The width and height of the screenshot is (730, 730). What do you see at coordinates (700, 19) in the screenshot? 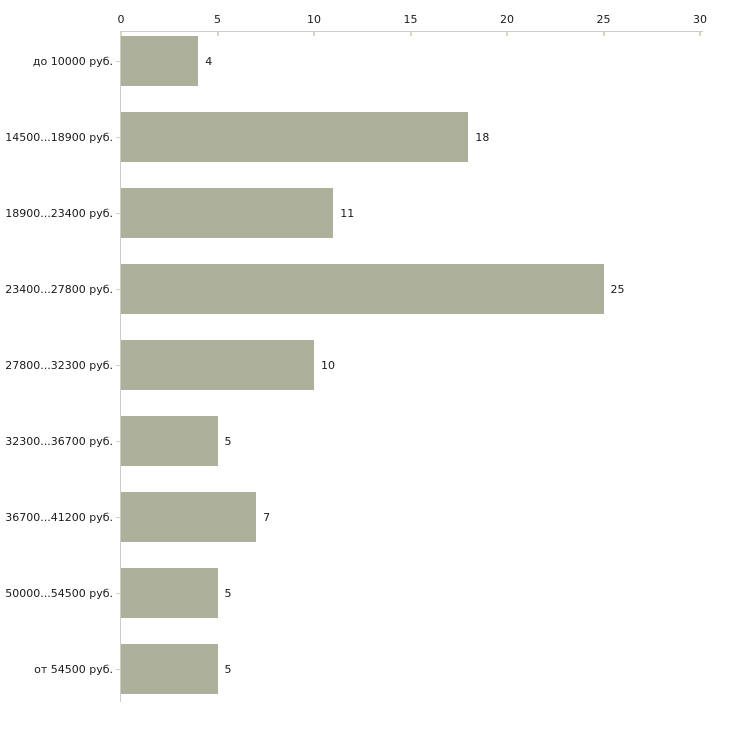
I see `x-tick-label: 30` at bounding box center [700, 19].